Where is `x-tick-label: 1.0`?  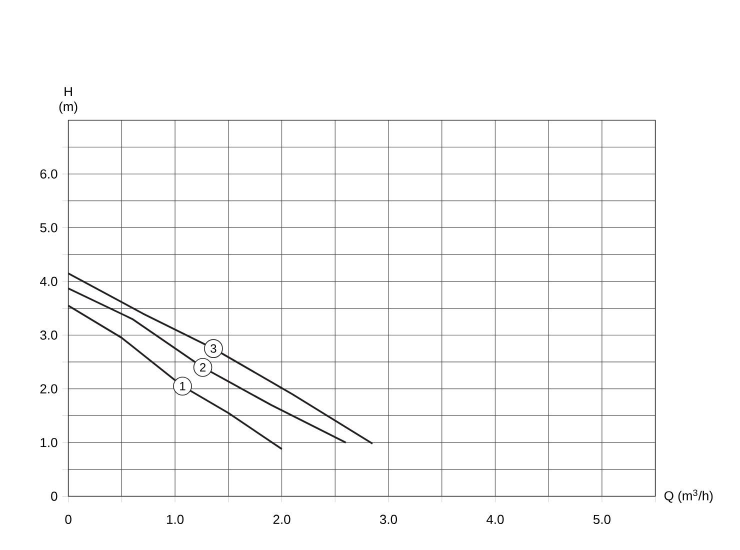 x-tick-label: 1.0 is located at coordinates (175, 519).